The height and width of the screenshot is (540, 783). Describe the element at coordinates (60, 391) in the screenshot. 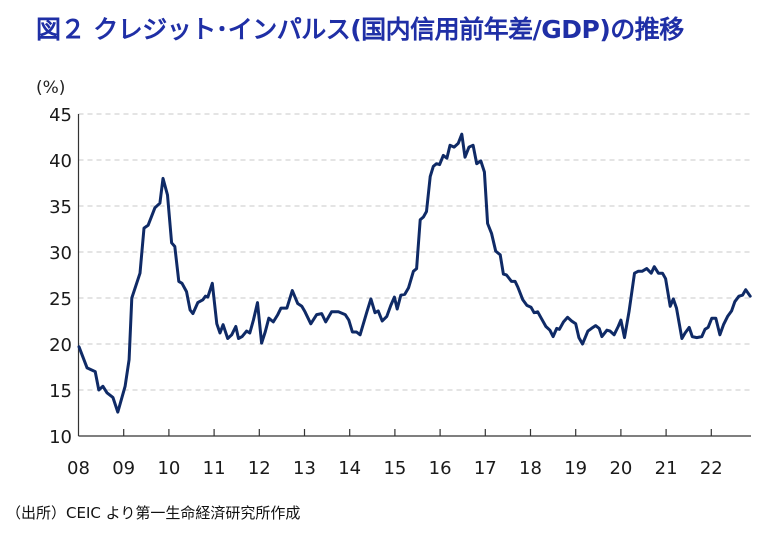

I see `y-tick-label-15: 15` at that location.